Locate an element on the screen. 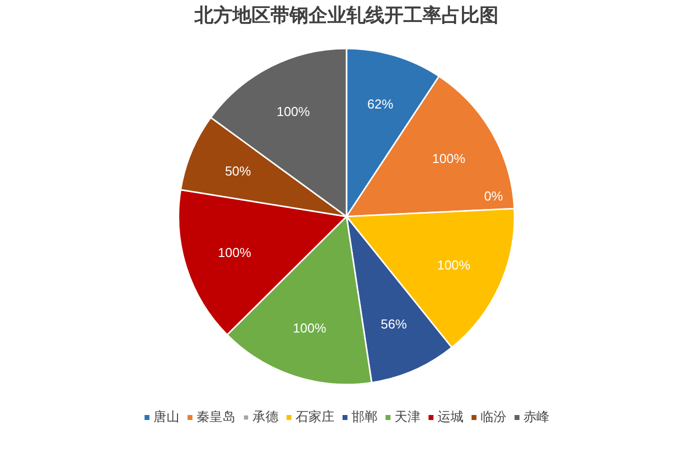  legend-label: 秦皇岛 is located at coordinates (216, 417).